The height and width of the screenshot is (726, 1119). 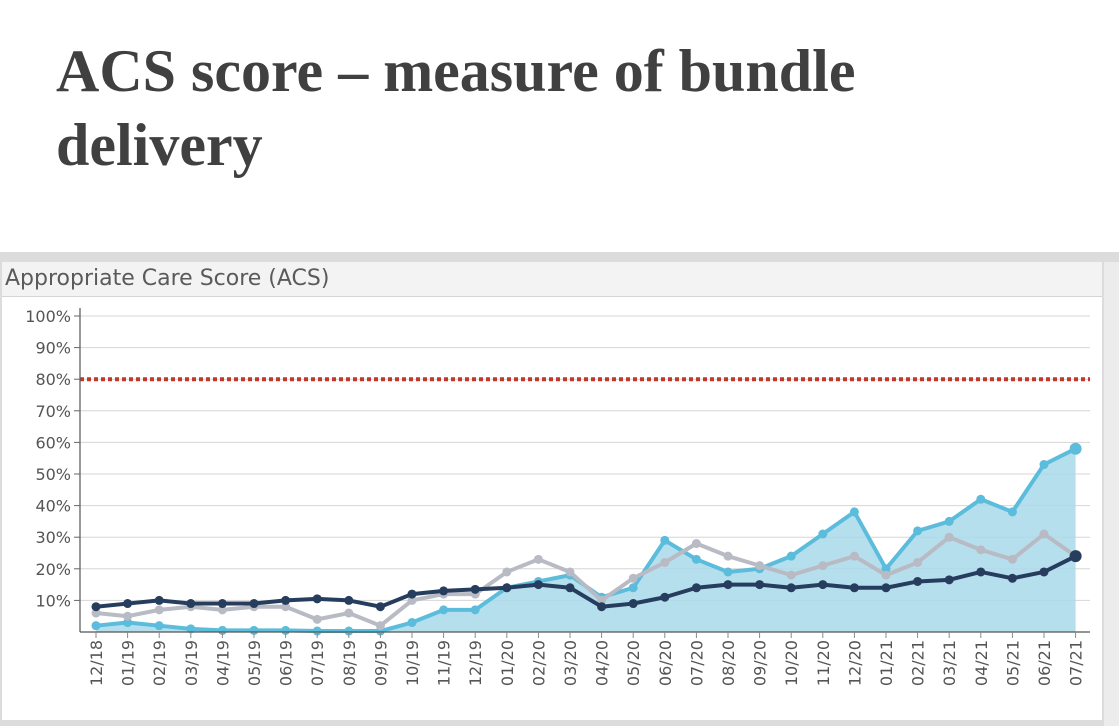 What do you see at coordinates (949, 663) in the screenshot?
I see `x-tick-label: 03/21` at bounding box center [949, 663].